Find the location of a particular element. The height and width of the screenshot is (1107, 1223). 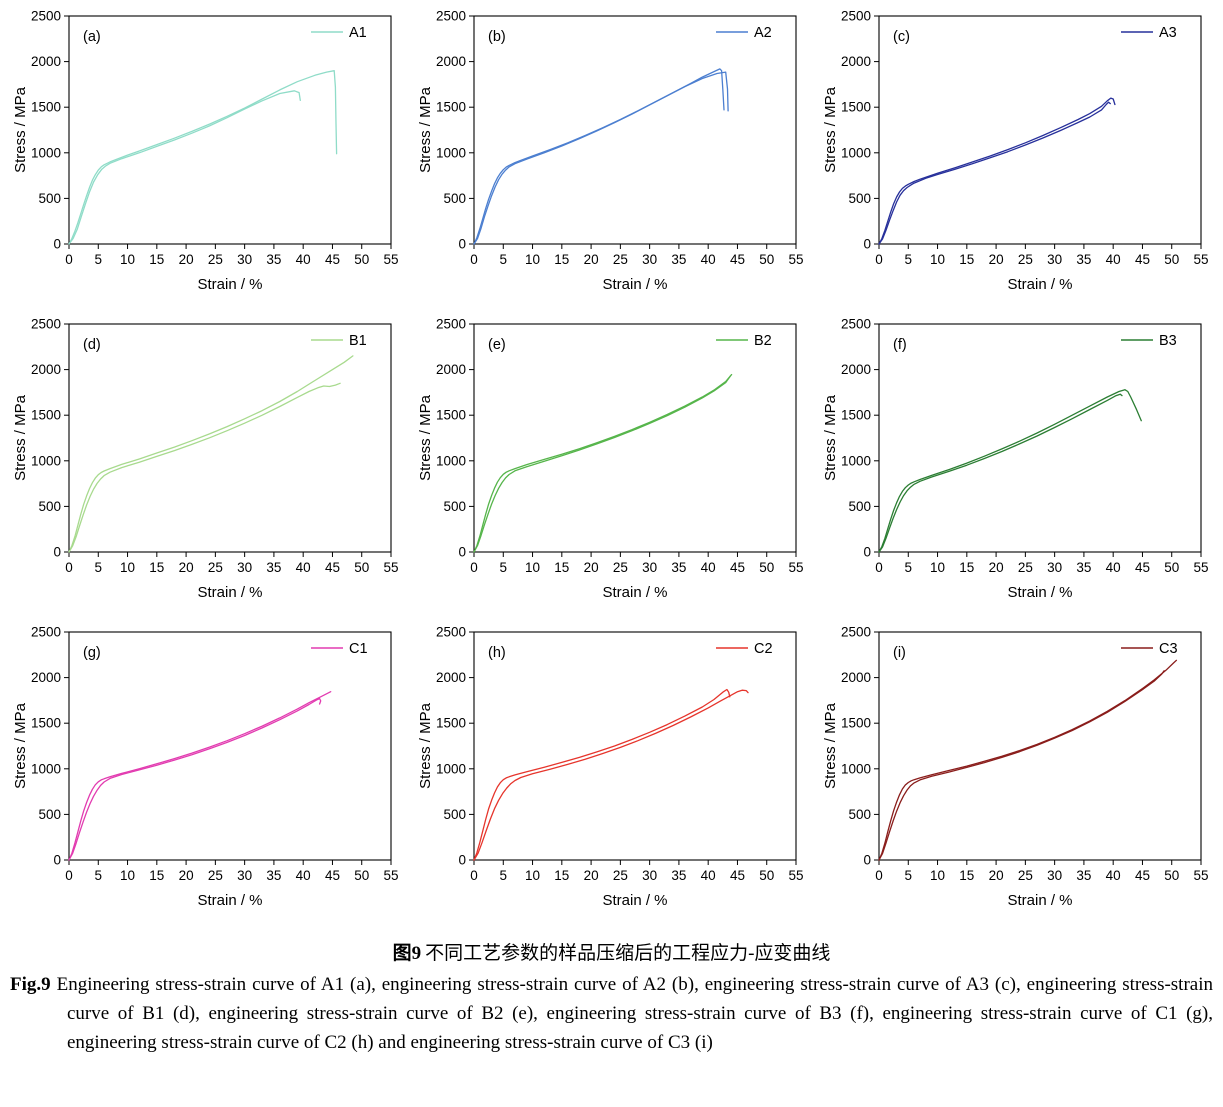

panel-label: (i) is located at coordinates (899, 653).